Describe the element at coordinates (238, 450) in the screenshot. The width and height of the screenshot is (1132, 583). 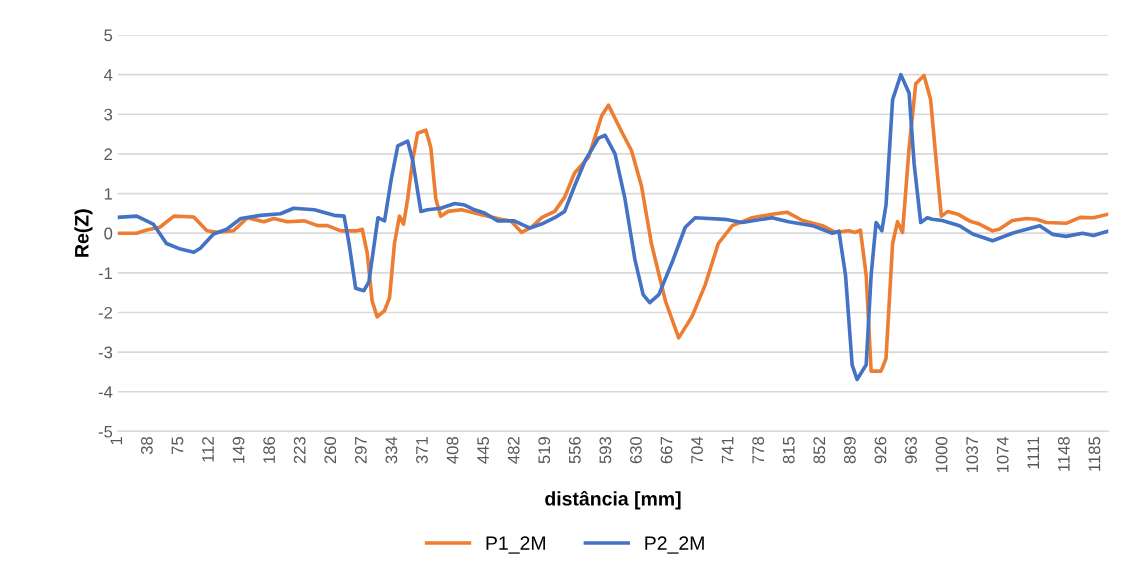
I see `x-tick-label: 149` at that location.